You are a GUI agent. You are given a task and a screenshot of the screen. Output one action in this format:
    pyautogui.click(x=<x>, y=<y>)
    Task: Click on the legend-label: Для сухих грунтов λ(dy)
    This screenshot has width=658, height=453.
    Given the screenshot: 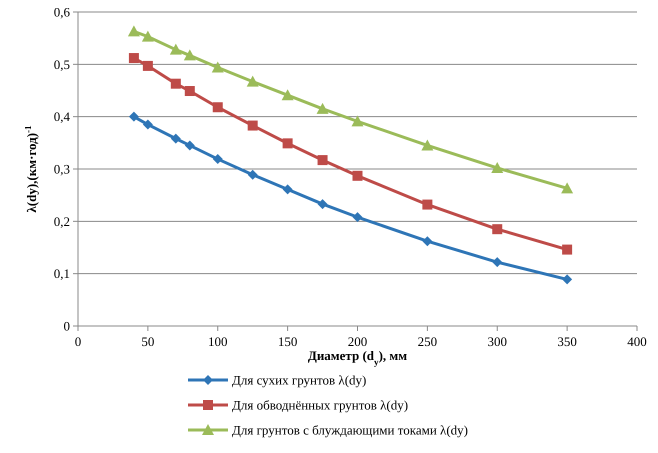 What is the action you would take?
    pyautogui.click(x=299, y=380)
    